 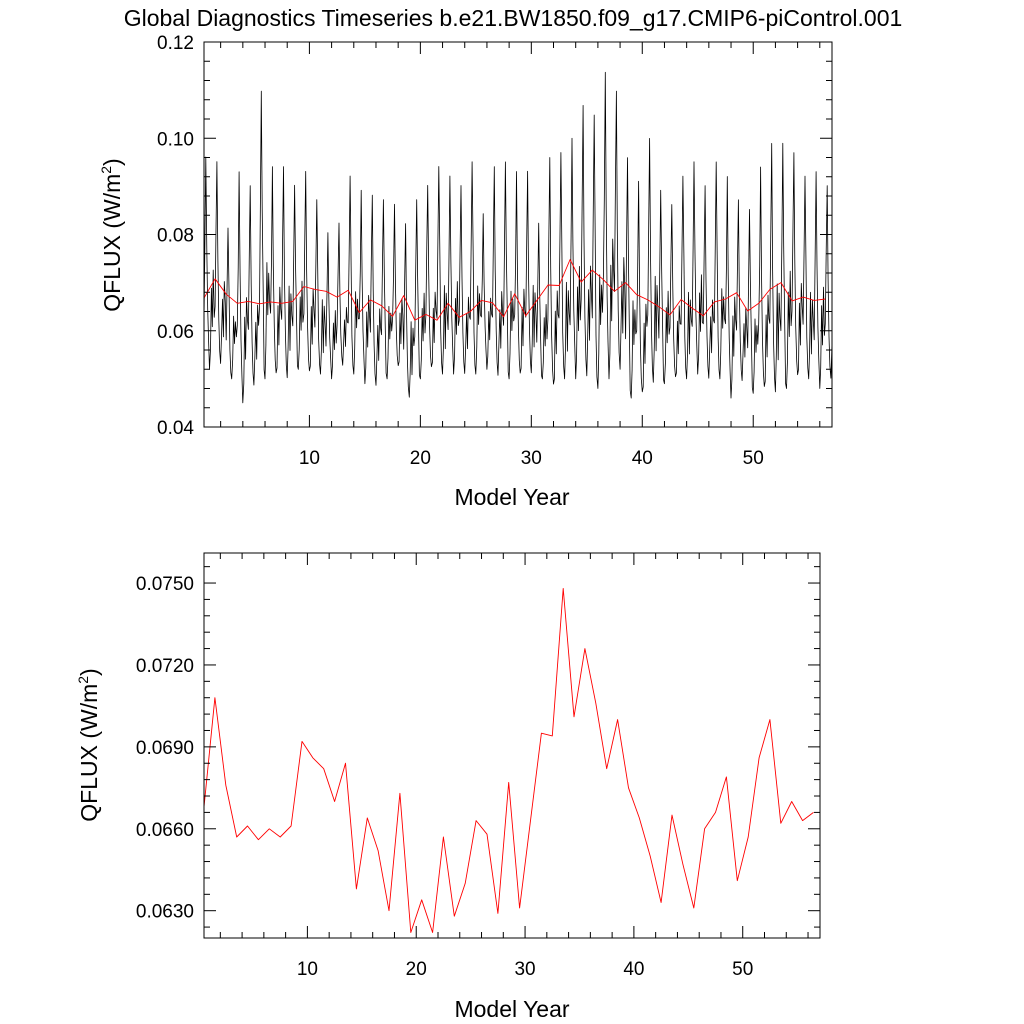 I want to click on panel-bottom-y-axis-label-sup: 2, so click(x=83, y=680).